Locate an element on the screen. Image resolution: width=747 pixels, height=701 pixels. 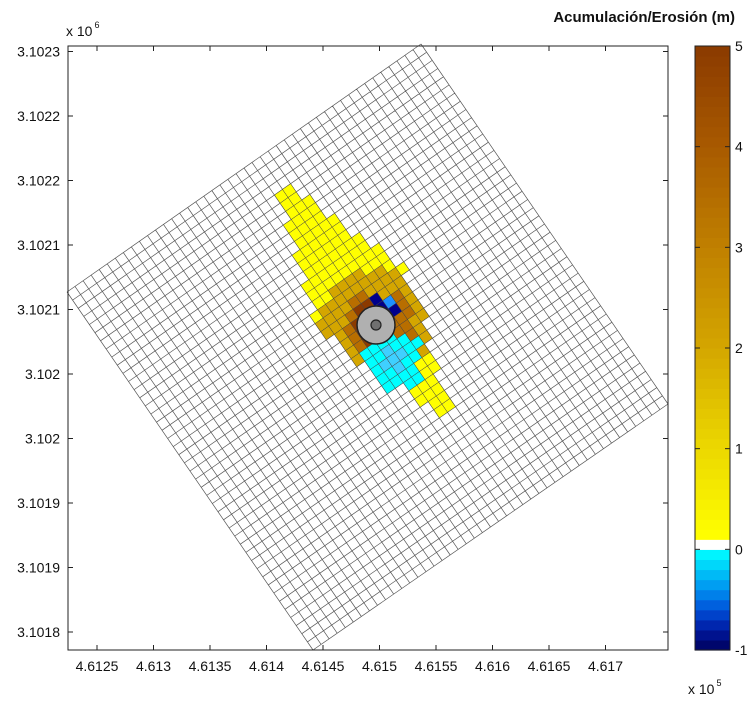
pile-core is located at coordinates (376, 325).